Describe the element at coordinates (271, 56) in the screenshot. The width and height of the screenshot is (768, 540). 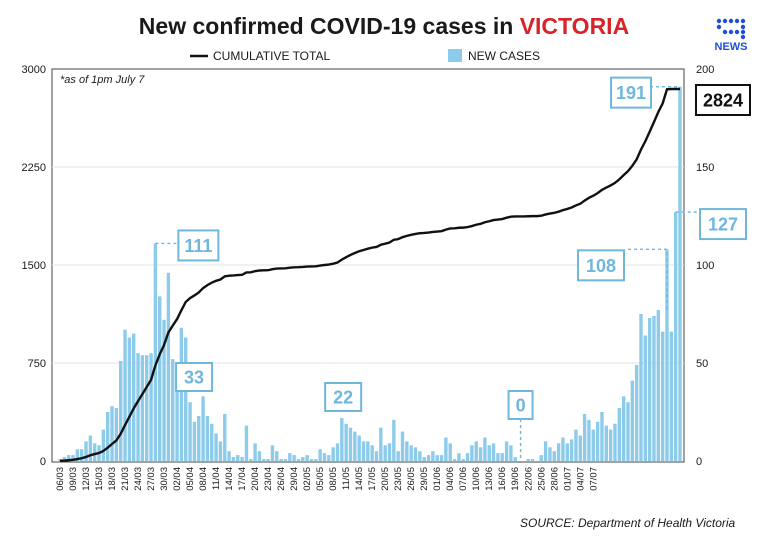
I see `legend-cumulative-label: CUMULATIVE TOTAL` at that location.